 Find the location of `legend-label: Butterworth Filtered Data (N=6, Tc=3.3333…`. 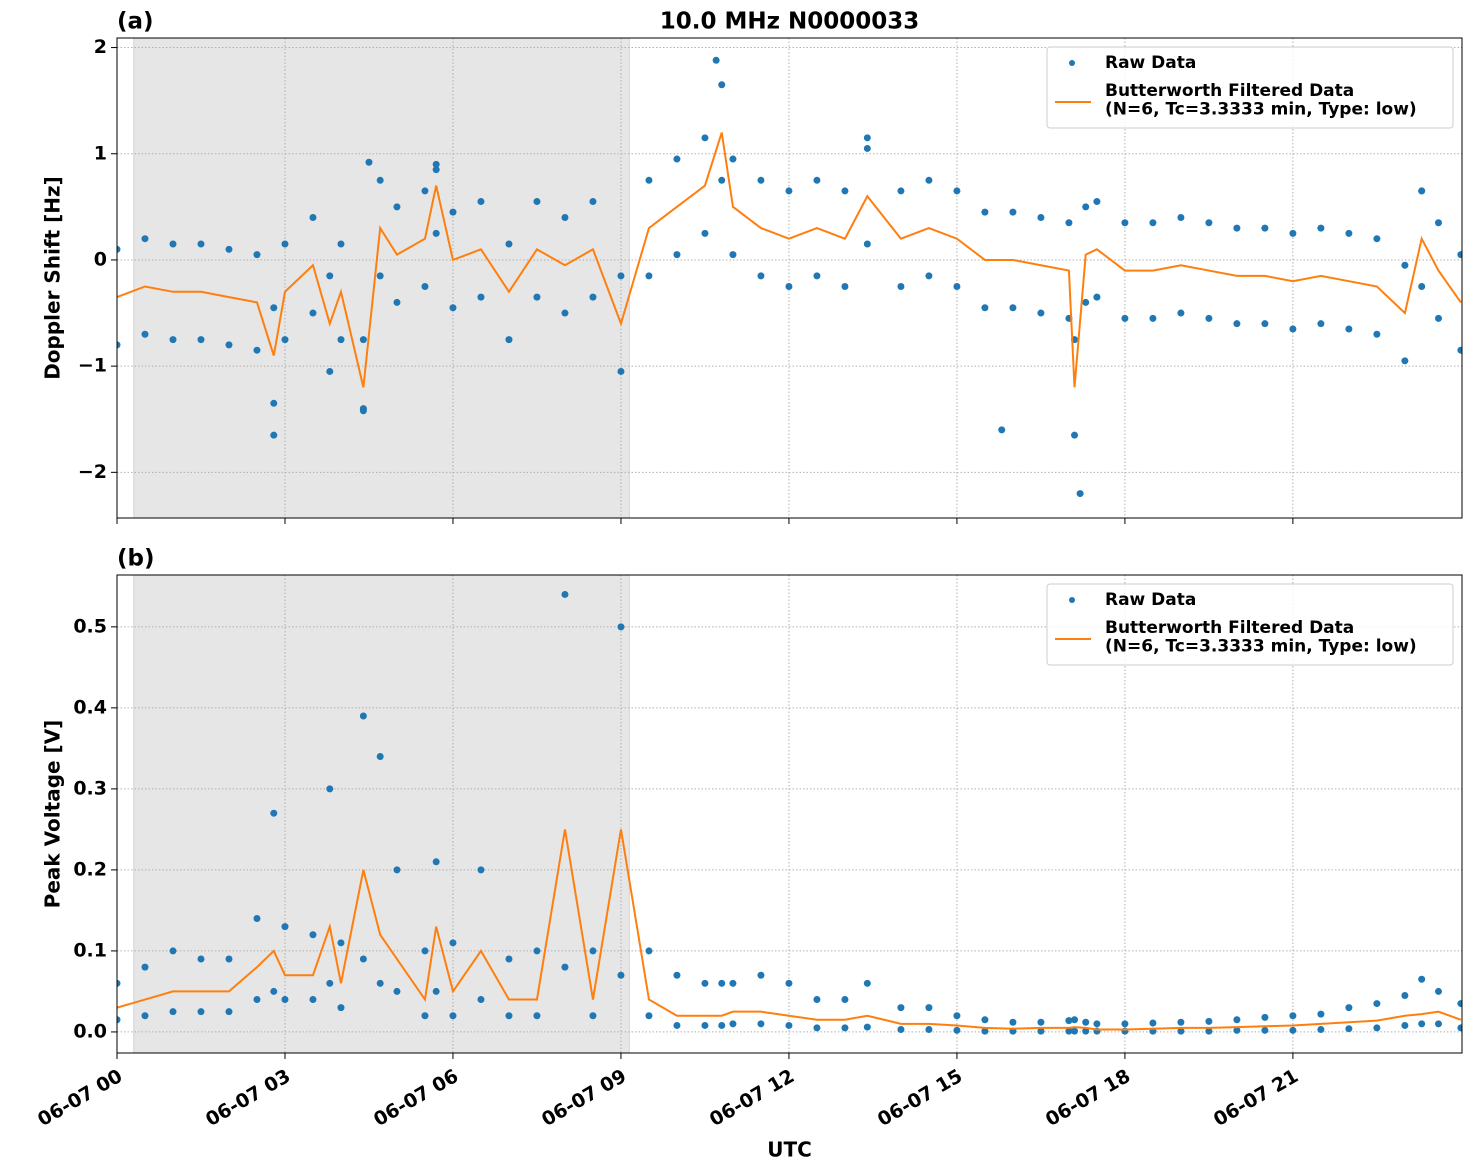

legend-label: Butterworth Filtered Data (N=6, Tc=3.3333… is located at coordinates (1261, 637).